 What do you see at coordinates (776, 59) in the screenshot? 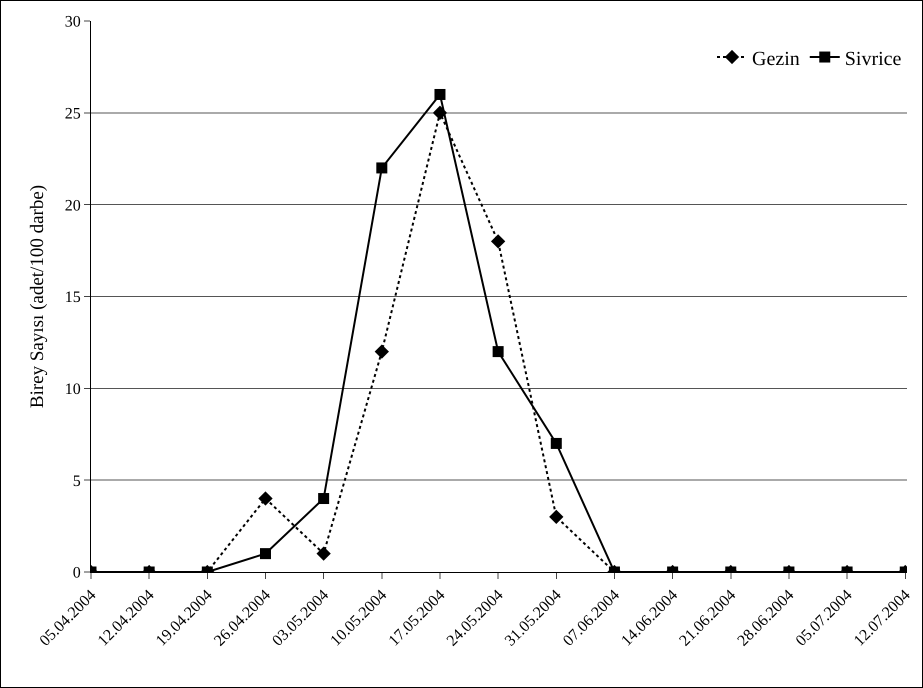
I see `legend-label: Gezin` at bounding box center [776, 59].